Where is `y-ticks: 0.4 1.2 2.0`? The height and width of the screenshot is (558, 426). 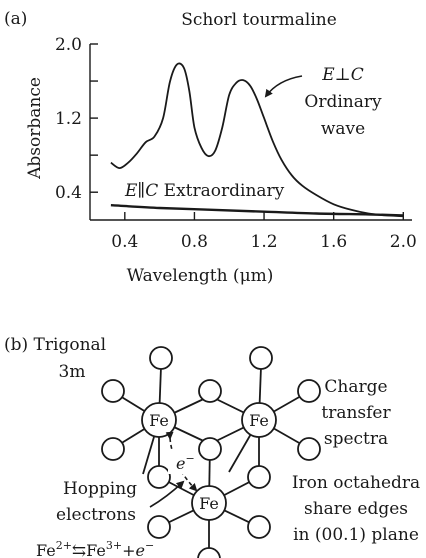
y-ticks: 0.4 1.2 2.0 is located at coordinates (76, 119).